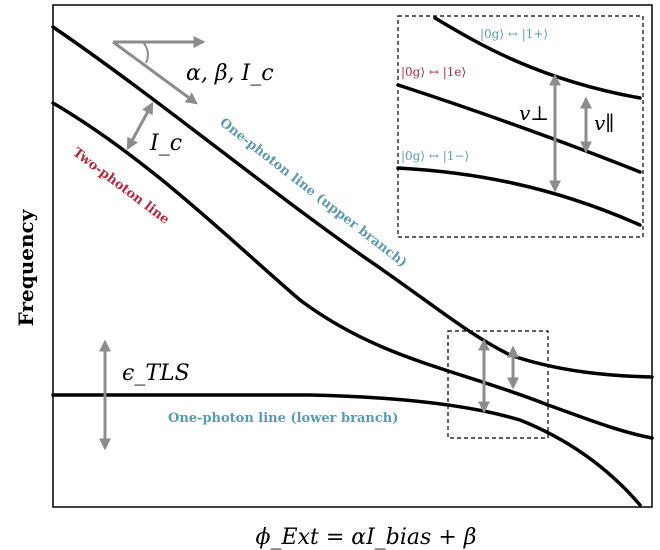  Describe the element at coordinates (514, 34) in the screenshot. I see `inset-state-plus-label: |0g⟩ ↔ |1+⟩` at that location.